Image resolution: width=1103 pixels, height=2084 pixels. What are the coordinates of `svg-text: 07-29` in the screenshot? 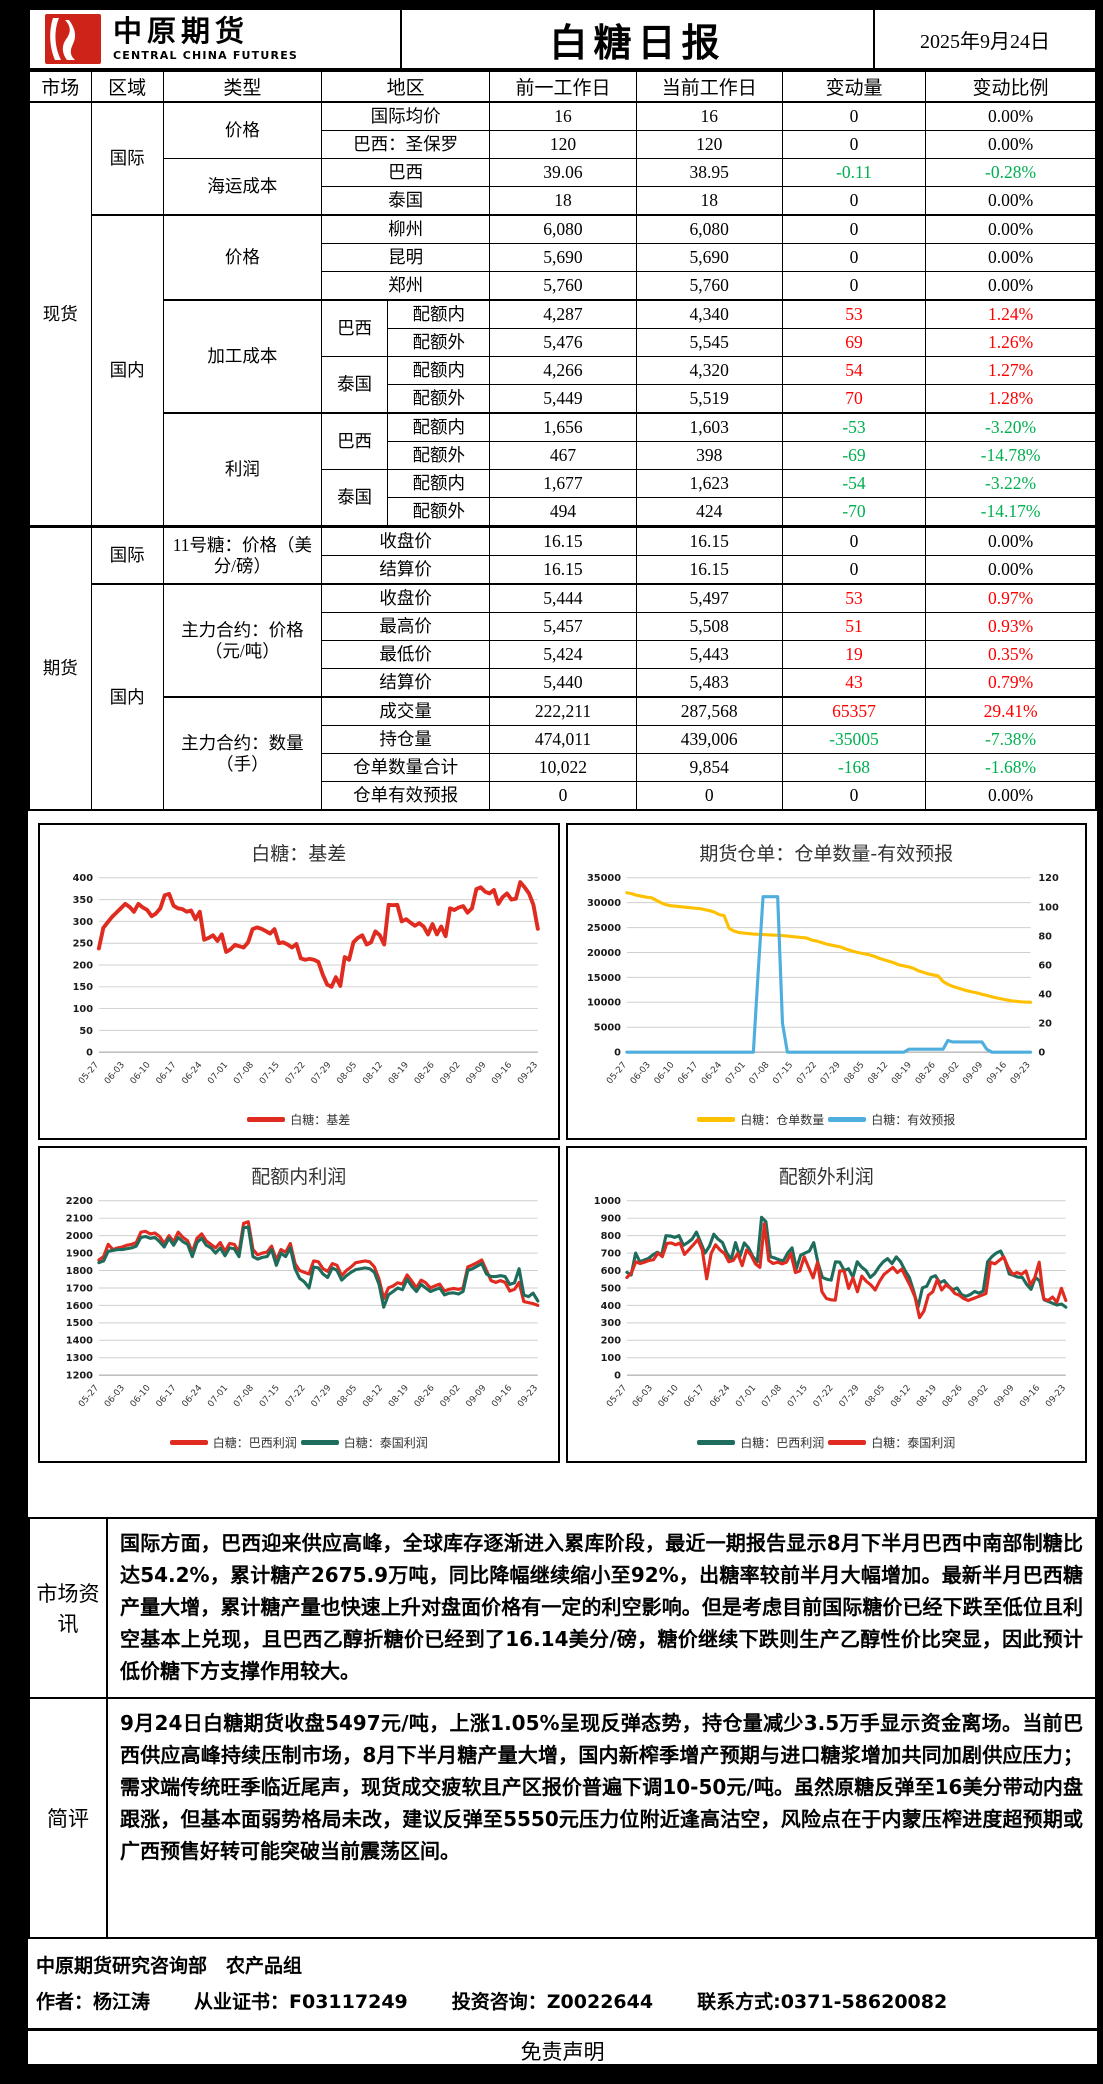 It's located at (321, 1396).